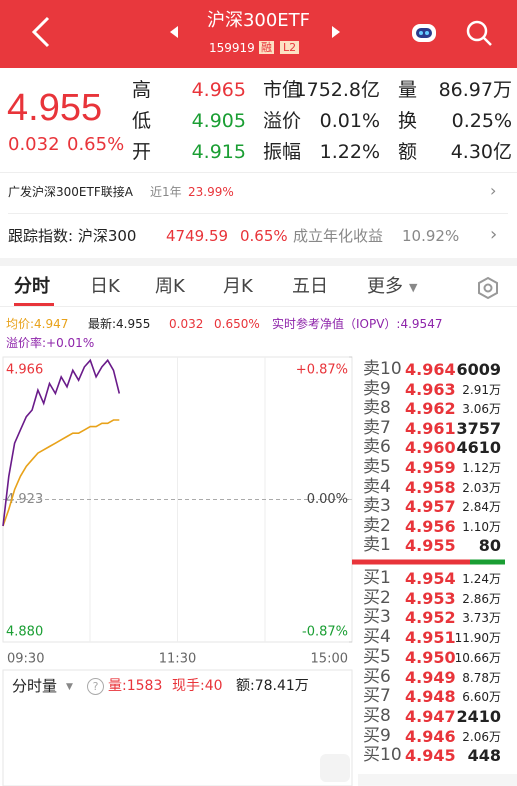 Image resolution: width=517 pixels, height=786 pixels. What do you see at coordinates (430, 716) in the screenshot?
I see `book-price: 4.947` at bounding box center [430, 716].